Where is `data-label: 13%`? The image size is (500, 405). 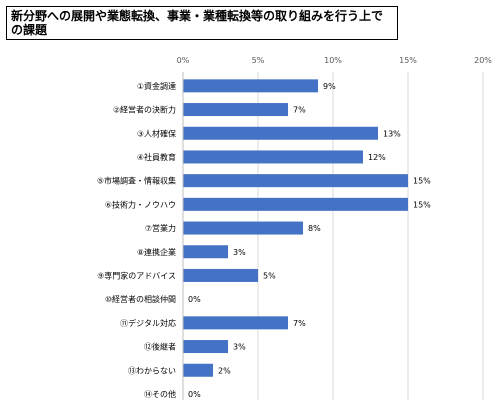 data-label: 13% is located at coordinates (392, 133).